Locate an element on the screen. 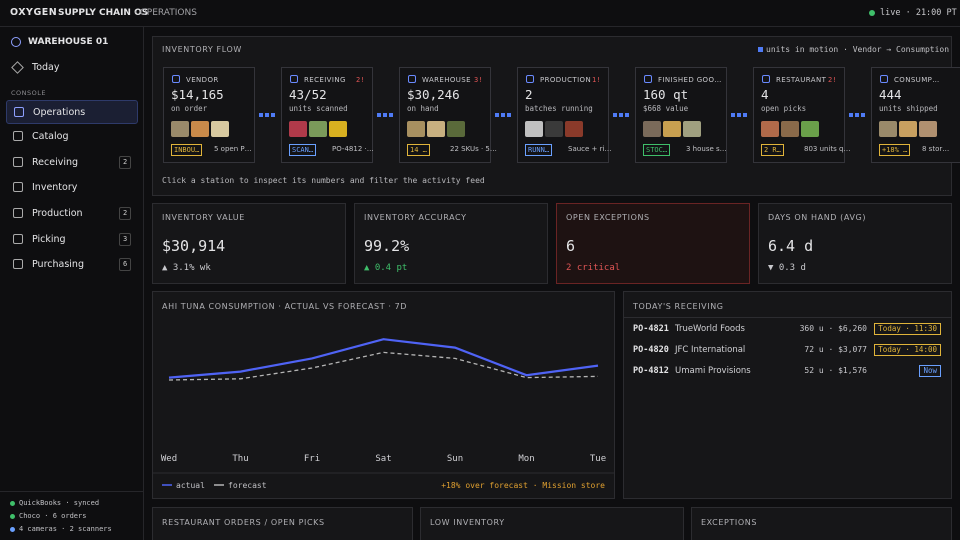 The height and width of the screenshot is (540, 960). status: live · 21:00 PT is located at coordinates (918, 13).